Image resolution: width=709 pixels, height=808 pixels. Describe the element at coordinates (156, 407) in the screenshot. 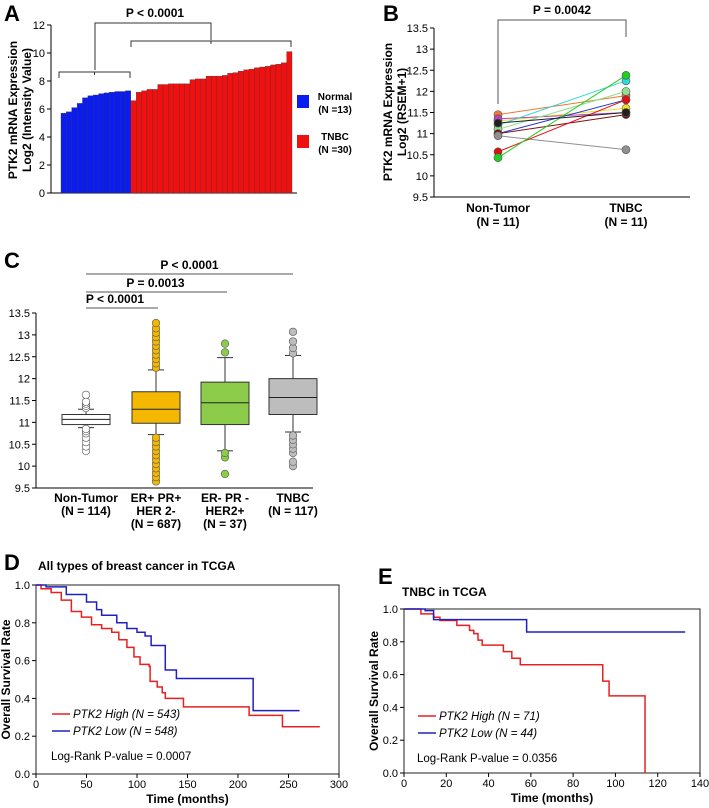

I see `box` at that location.